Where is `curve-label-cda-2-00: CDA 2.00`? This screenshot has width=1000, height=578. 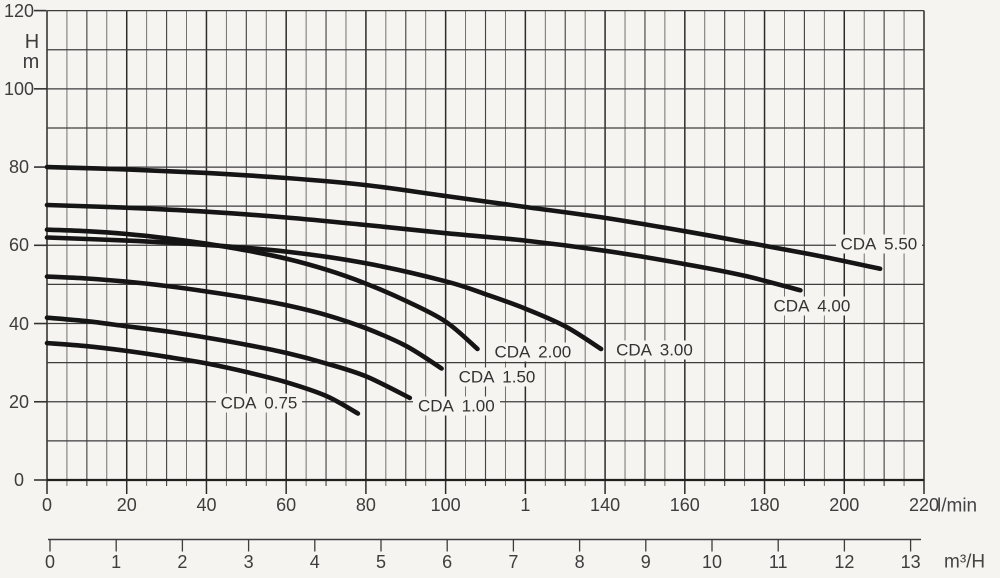 curve-label-cda-2-00: CDA 2.00 is located at coordinates (533, 352).